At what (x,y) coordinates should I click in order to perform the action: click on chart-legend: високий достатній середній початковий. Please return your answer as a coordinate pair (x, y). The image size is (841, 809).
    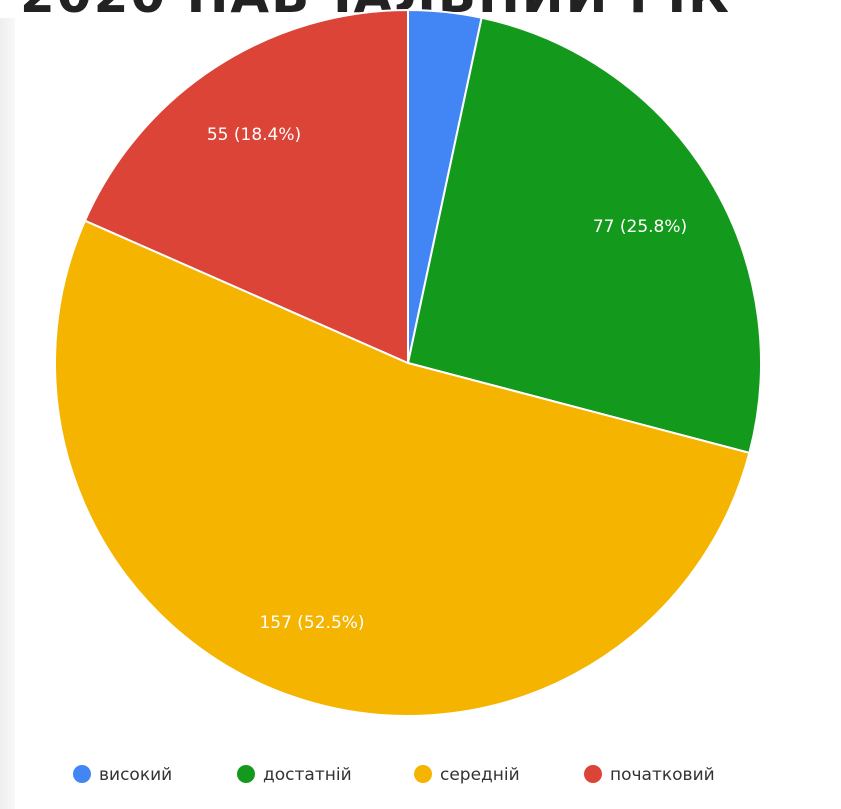
    Looking at the image, I should click on (394, 775).